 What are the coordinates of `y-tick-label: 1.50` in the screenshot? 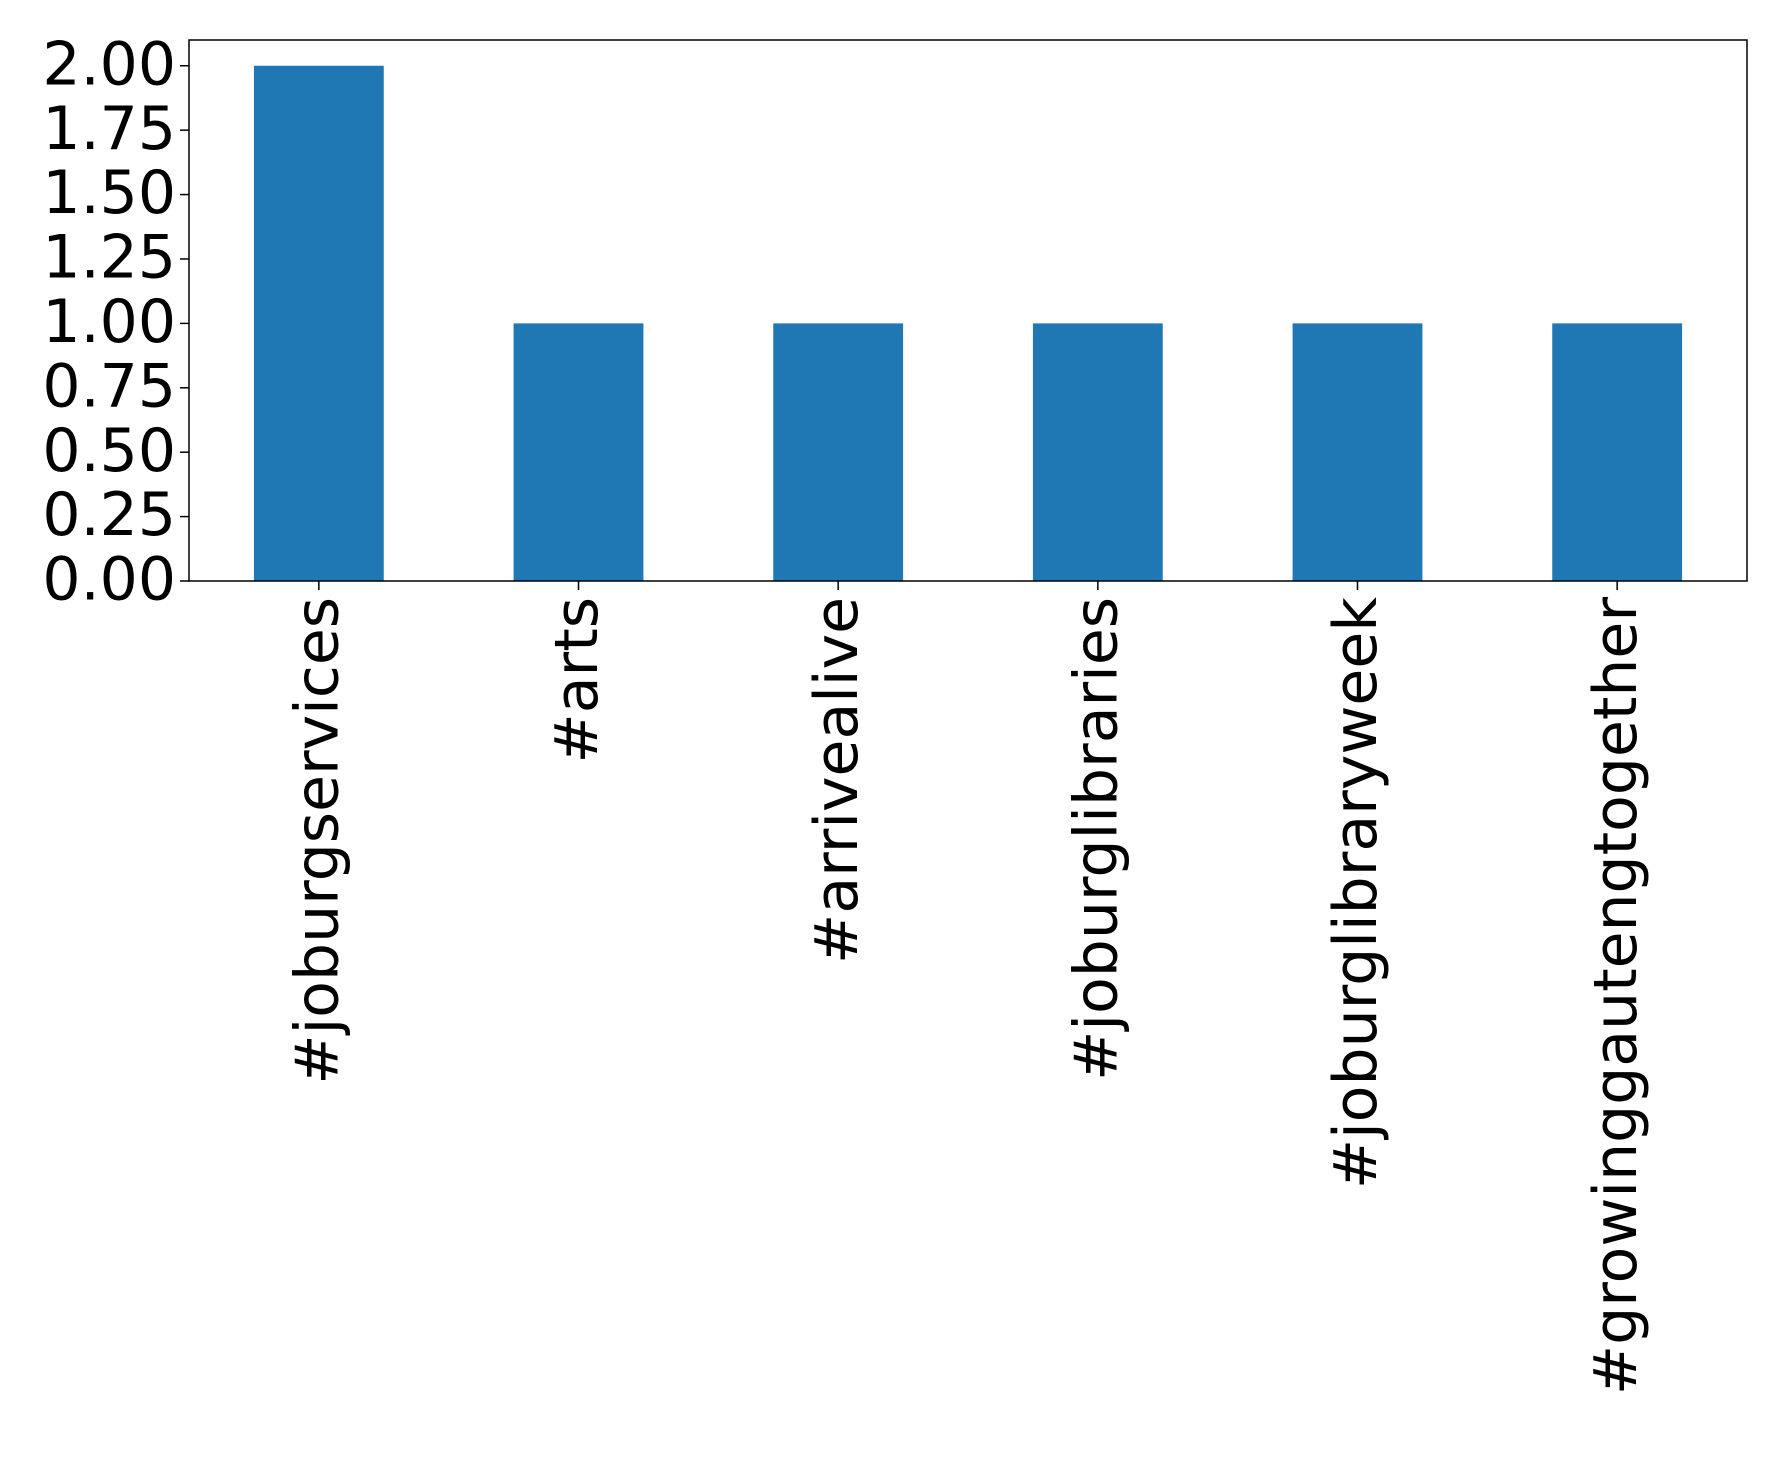 It's located at (109, 193).